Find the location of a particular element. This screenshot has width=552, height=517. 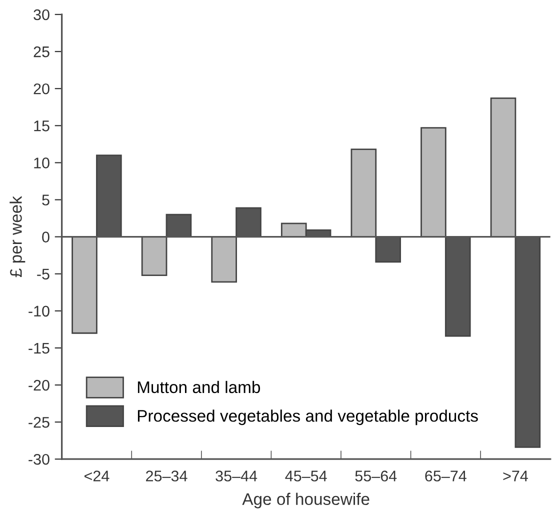

legend-label: Processed vegetables and vegetable products is located at coordinates (308, 418).